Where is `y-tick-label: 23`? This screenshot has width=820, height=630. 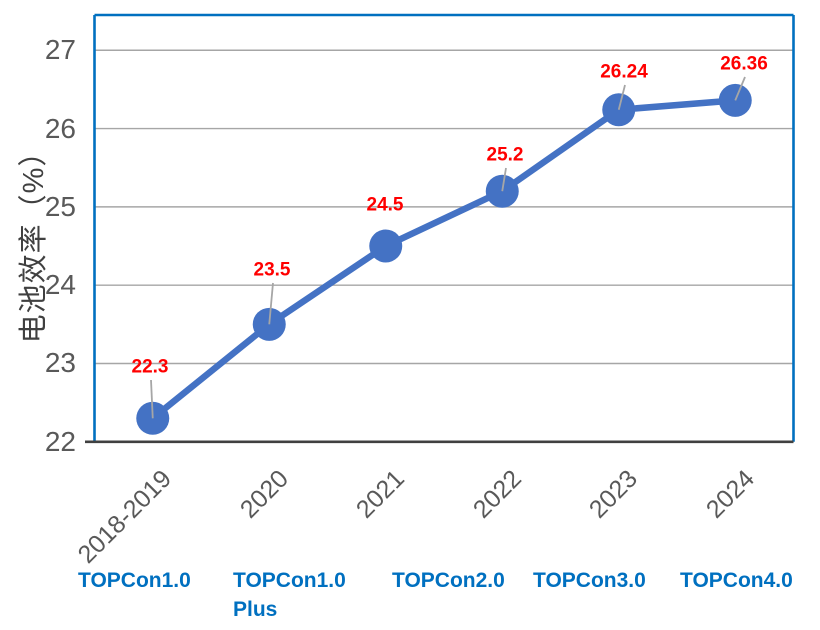 y-tick-label: 23 is located at coordinates (60, 363).